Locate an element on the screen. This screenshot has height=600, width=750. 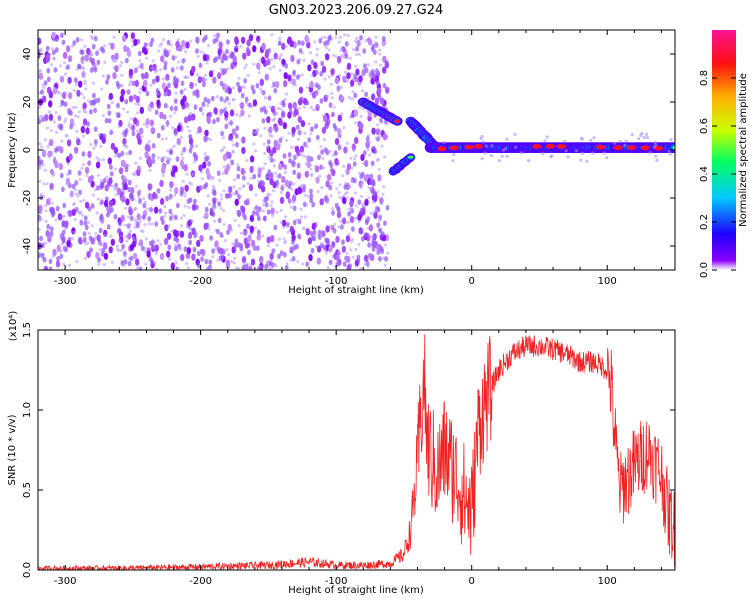
snr-y-label: SNR (10 * v/v) is located at coordinates (12, 449).